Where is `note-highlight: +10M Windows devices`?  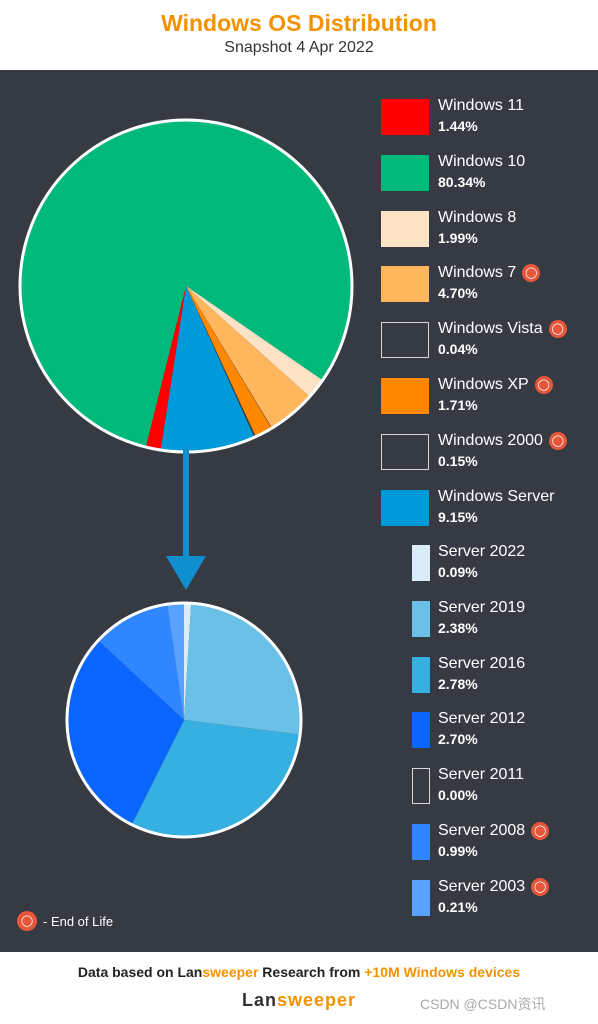
note-highlight: +10M Windows devices is located at coordinates (442, 972).